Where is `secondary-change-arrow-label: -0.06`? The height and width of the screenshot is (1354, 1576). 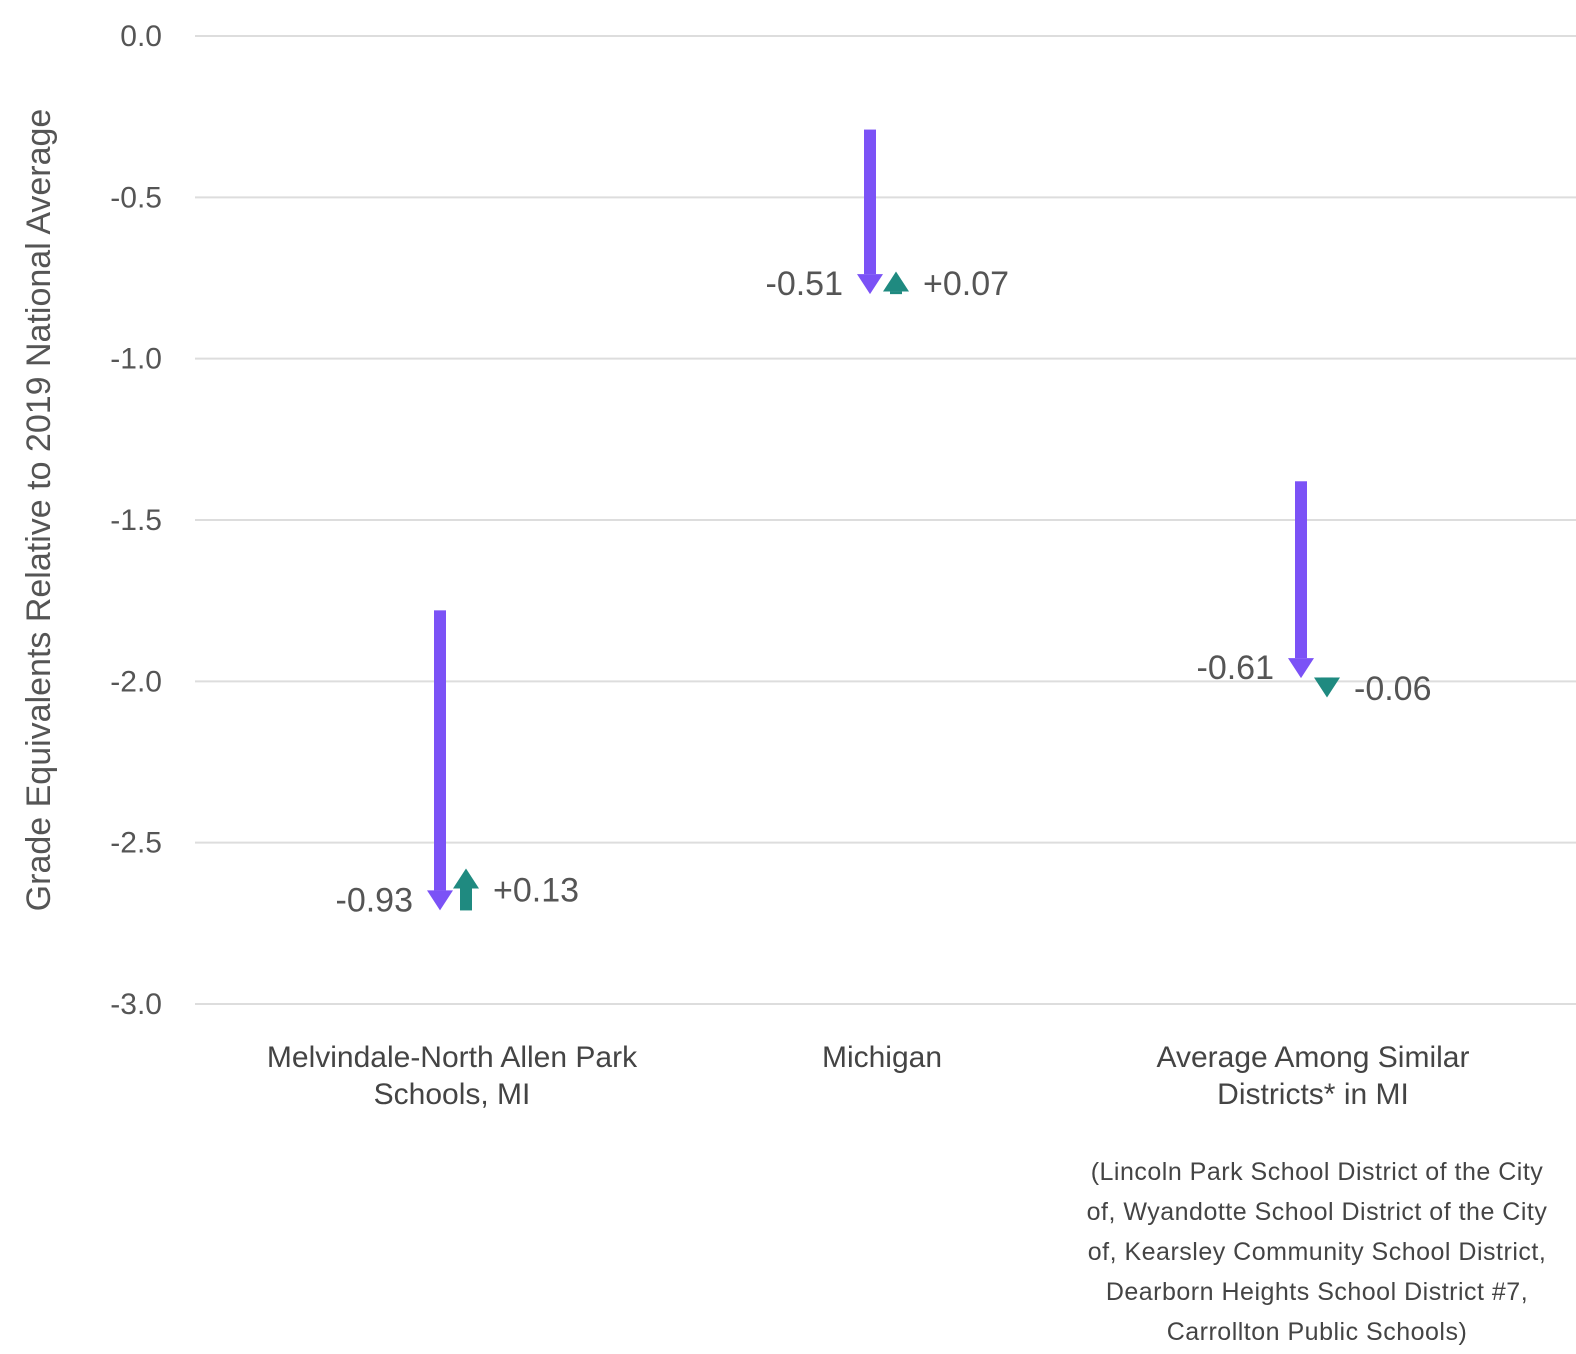 secondary-change-arrow-label: -0.06 is located at coordinates (1393, 689).